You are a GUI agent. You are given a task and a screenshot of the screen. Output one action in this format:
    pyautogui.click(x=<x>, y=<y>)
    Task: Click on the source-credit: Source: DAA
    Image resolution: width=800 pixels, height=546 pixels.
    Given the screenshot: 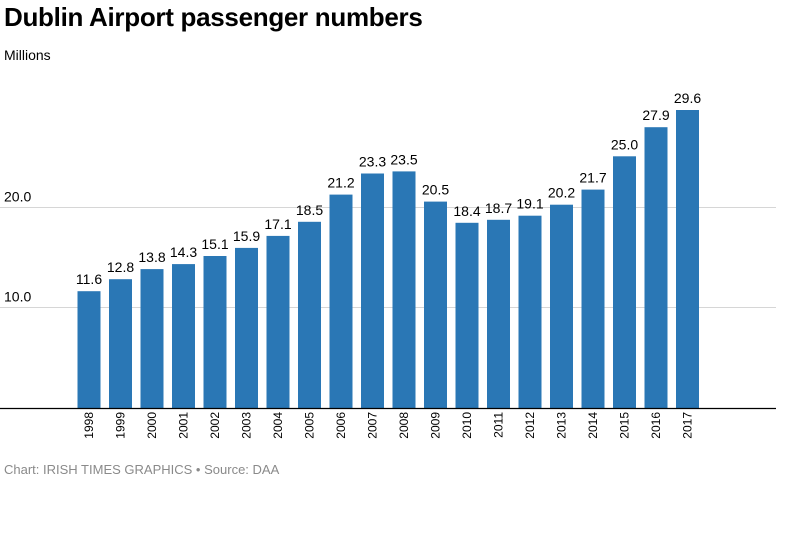 What is the action you would take?
    pyautogui.click(x=242, y=469)
    